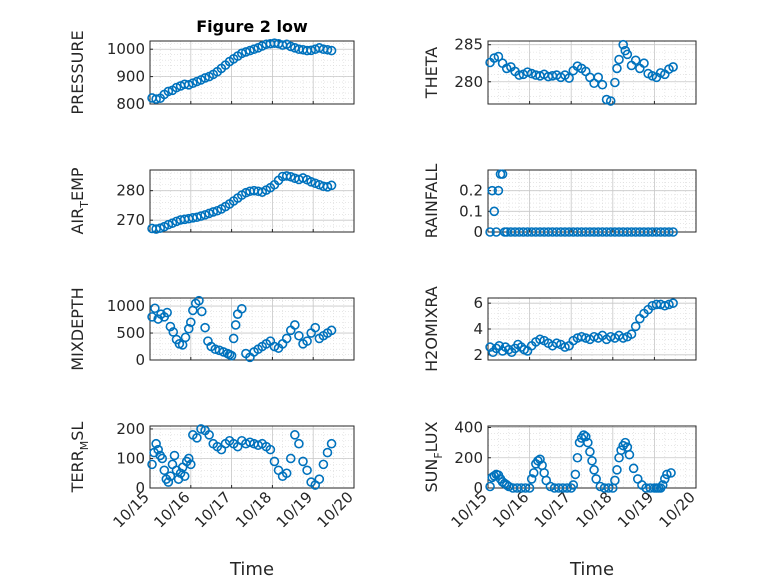 Image resolution: width=778 pixels, height=583 pixels. Describe the element at coordinates (211, 201) in the screenshot. I see `subplot-air_temp: 270 280 AIRTEMP` at that location.